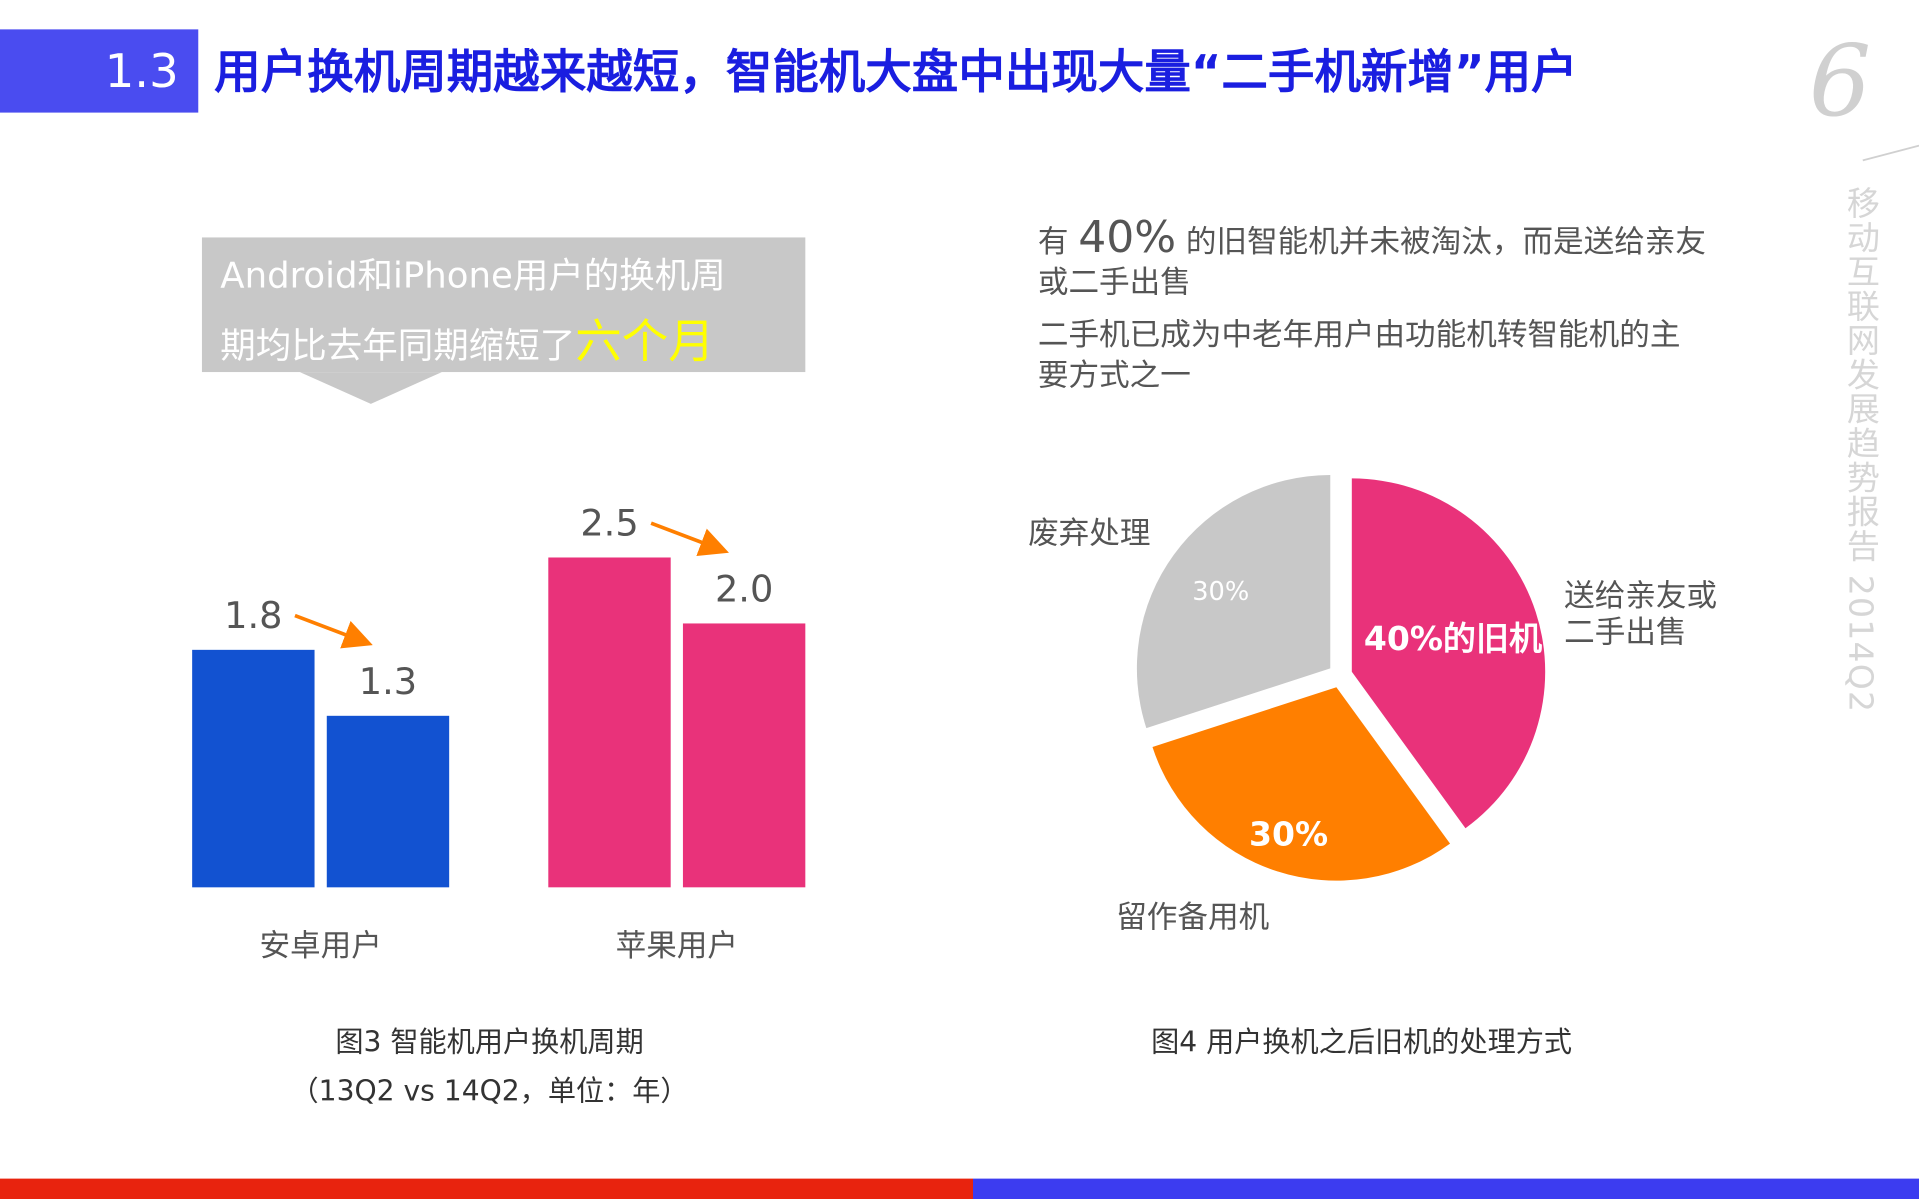 This screenshot has height=1199, width=1919. What do you see at coordinates (1089, 533) in the screenshot?
I see `category-label: 废弃处理` at bounding box center [1089, 533].